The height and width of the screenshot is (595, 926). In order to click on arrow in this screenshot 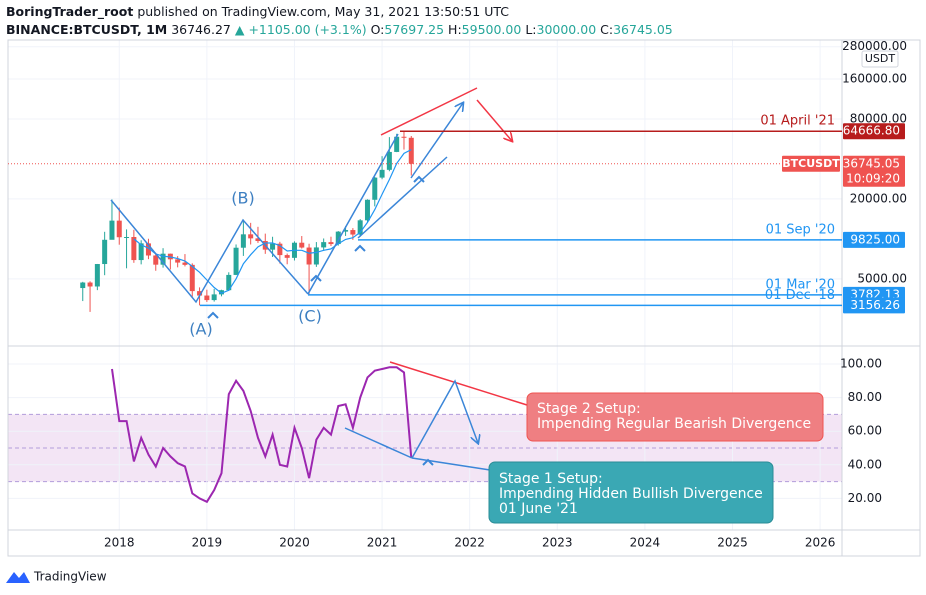, I will do `click(436, 141)`.